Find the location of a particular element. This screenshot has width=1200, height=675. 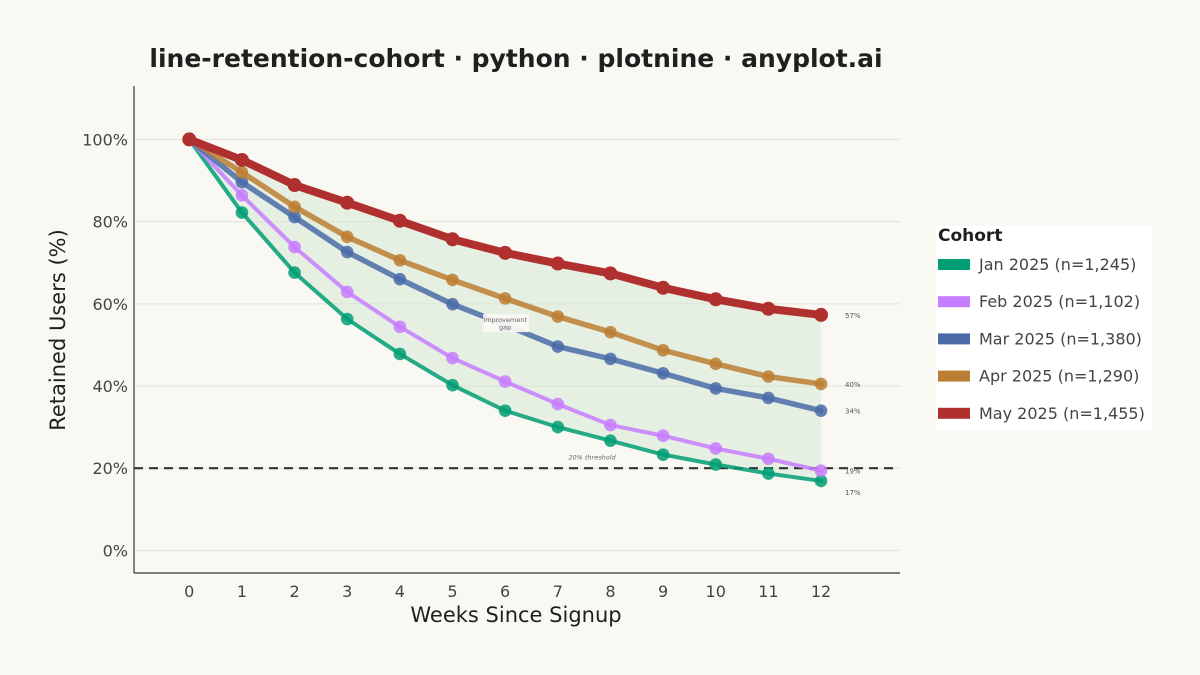

legend-title: Cohort is located at coordinates (970, 236).